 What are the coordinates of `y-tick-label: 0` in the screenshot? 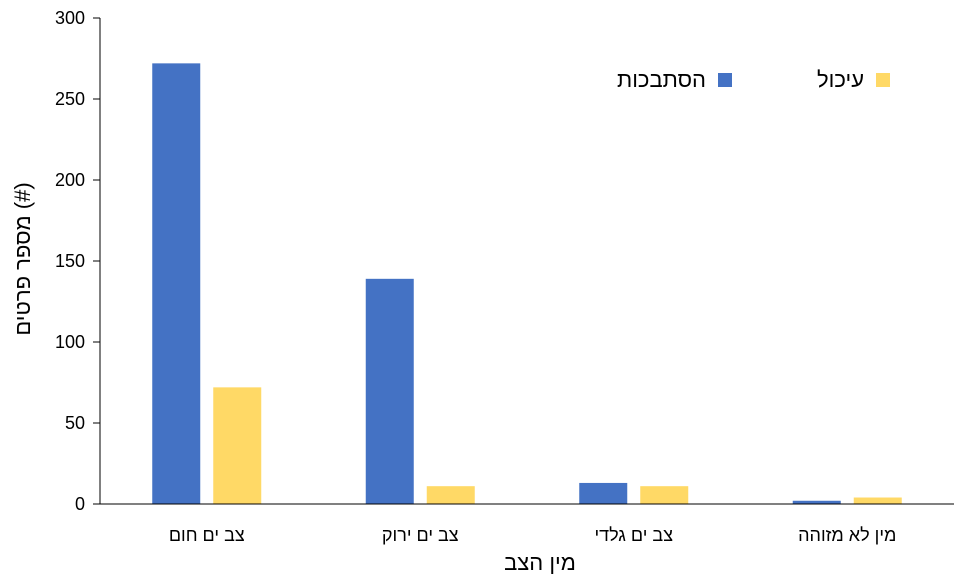 It's located at (80, 504).